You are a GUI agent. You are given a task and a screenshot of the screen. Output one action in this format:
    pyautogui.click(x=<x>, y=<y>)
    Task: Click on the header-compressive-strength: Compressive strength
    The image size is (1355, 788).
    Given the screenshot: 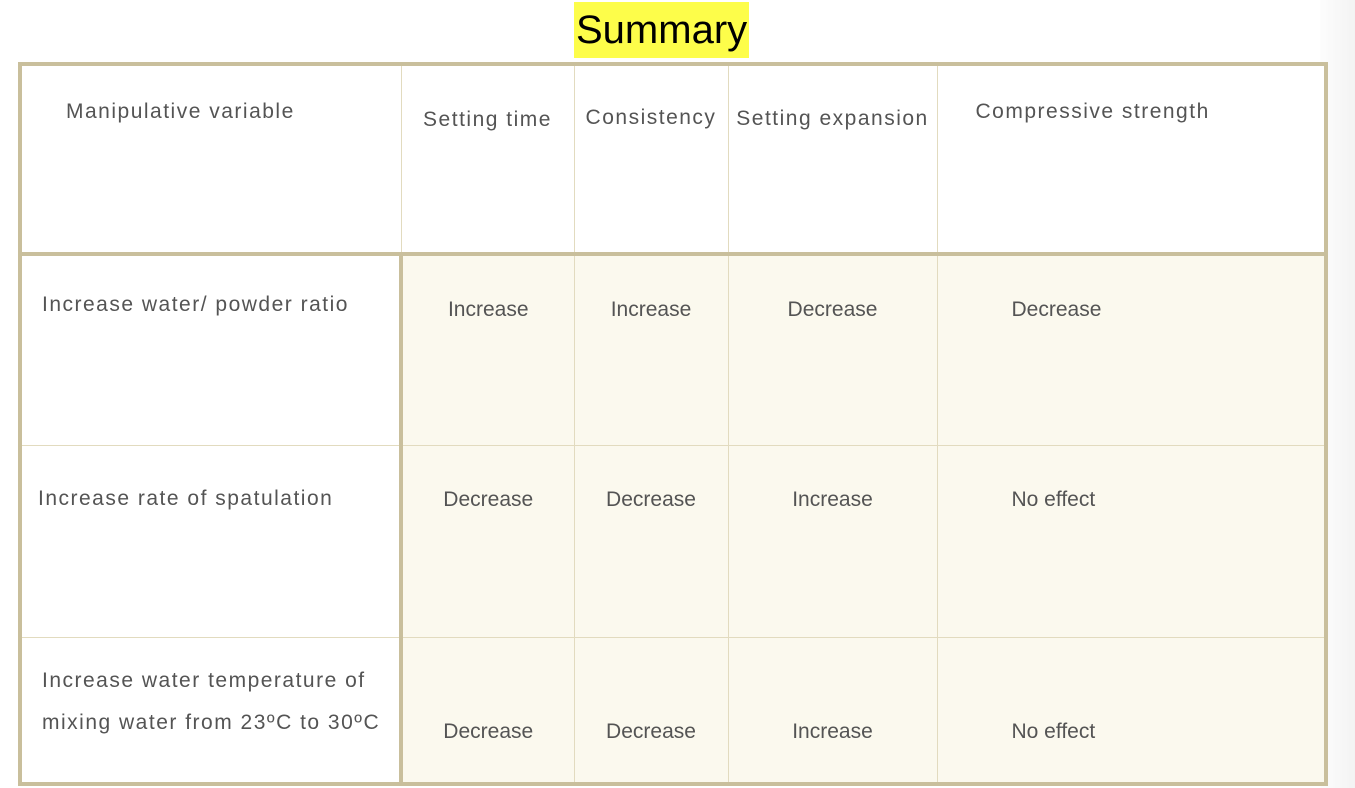 What is the action you would take?
    pyautogui.click(x=1131, y=159)
    